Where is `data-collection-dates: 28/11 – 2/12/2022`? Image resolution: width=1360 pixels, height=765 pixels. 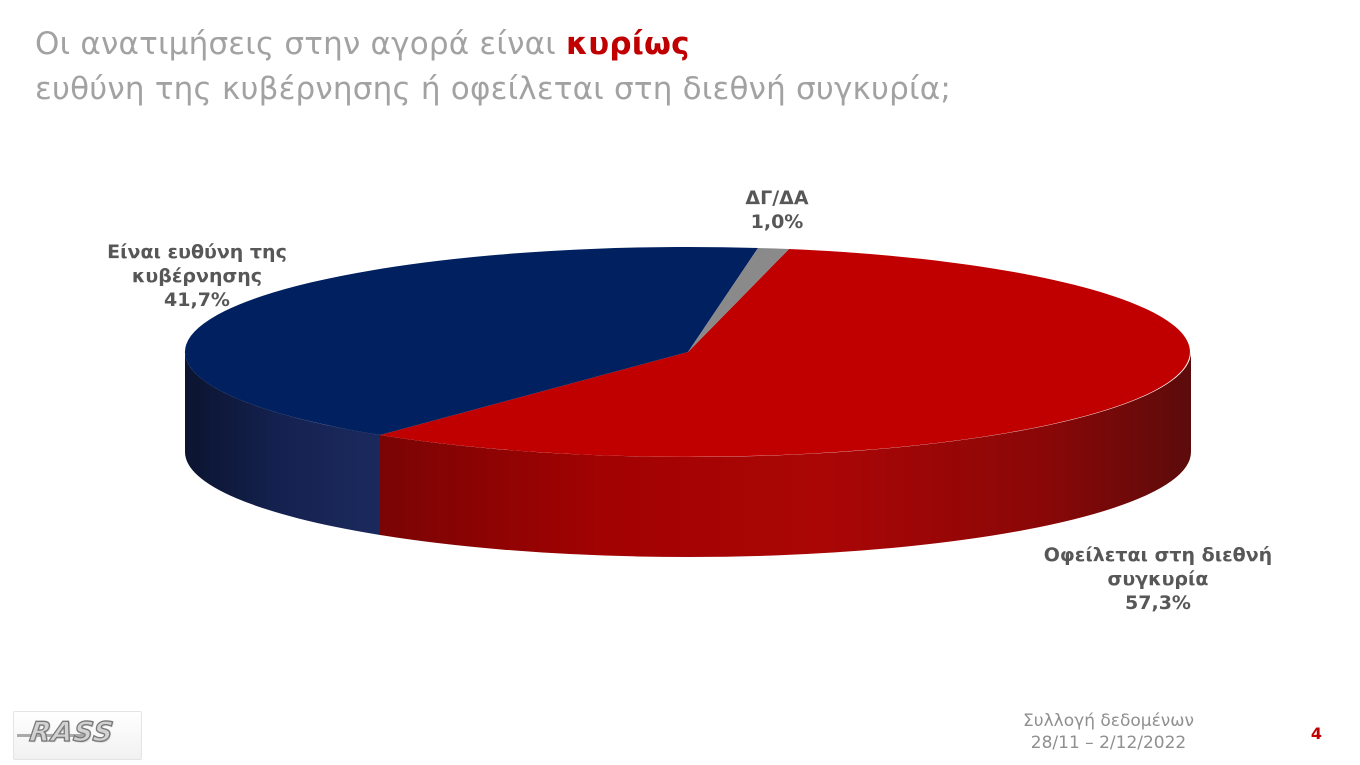
data-collection-dates: 28/11 – 2/12/2022 is located at coordinates (1108, 743).